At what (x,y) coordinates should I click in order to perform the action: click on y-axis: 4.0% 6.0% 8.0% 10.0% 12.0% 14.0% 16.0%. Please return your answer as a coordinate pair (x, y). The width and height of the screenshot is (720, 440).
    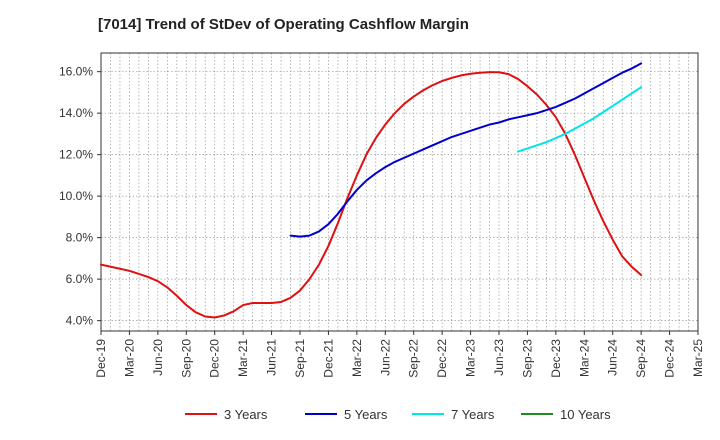
    Looking at the image, I should click on (80, 196).